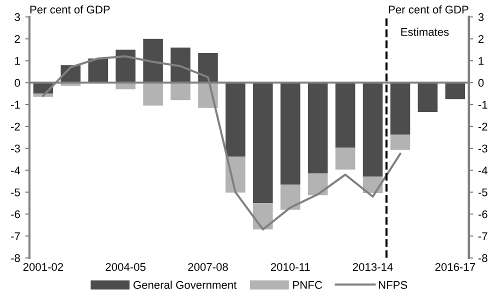 The image size is (491, 302). Describe the element at coordinates (70, 9) in the screenshot. I see `y-axis-title: Per cent of GDP` at that location.